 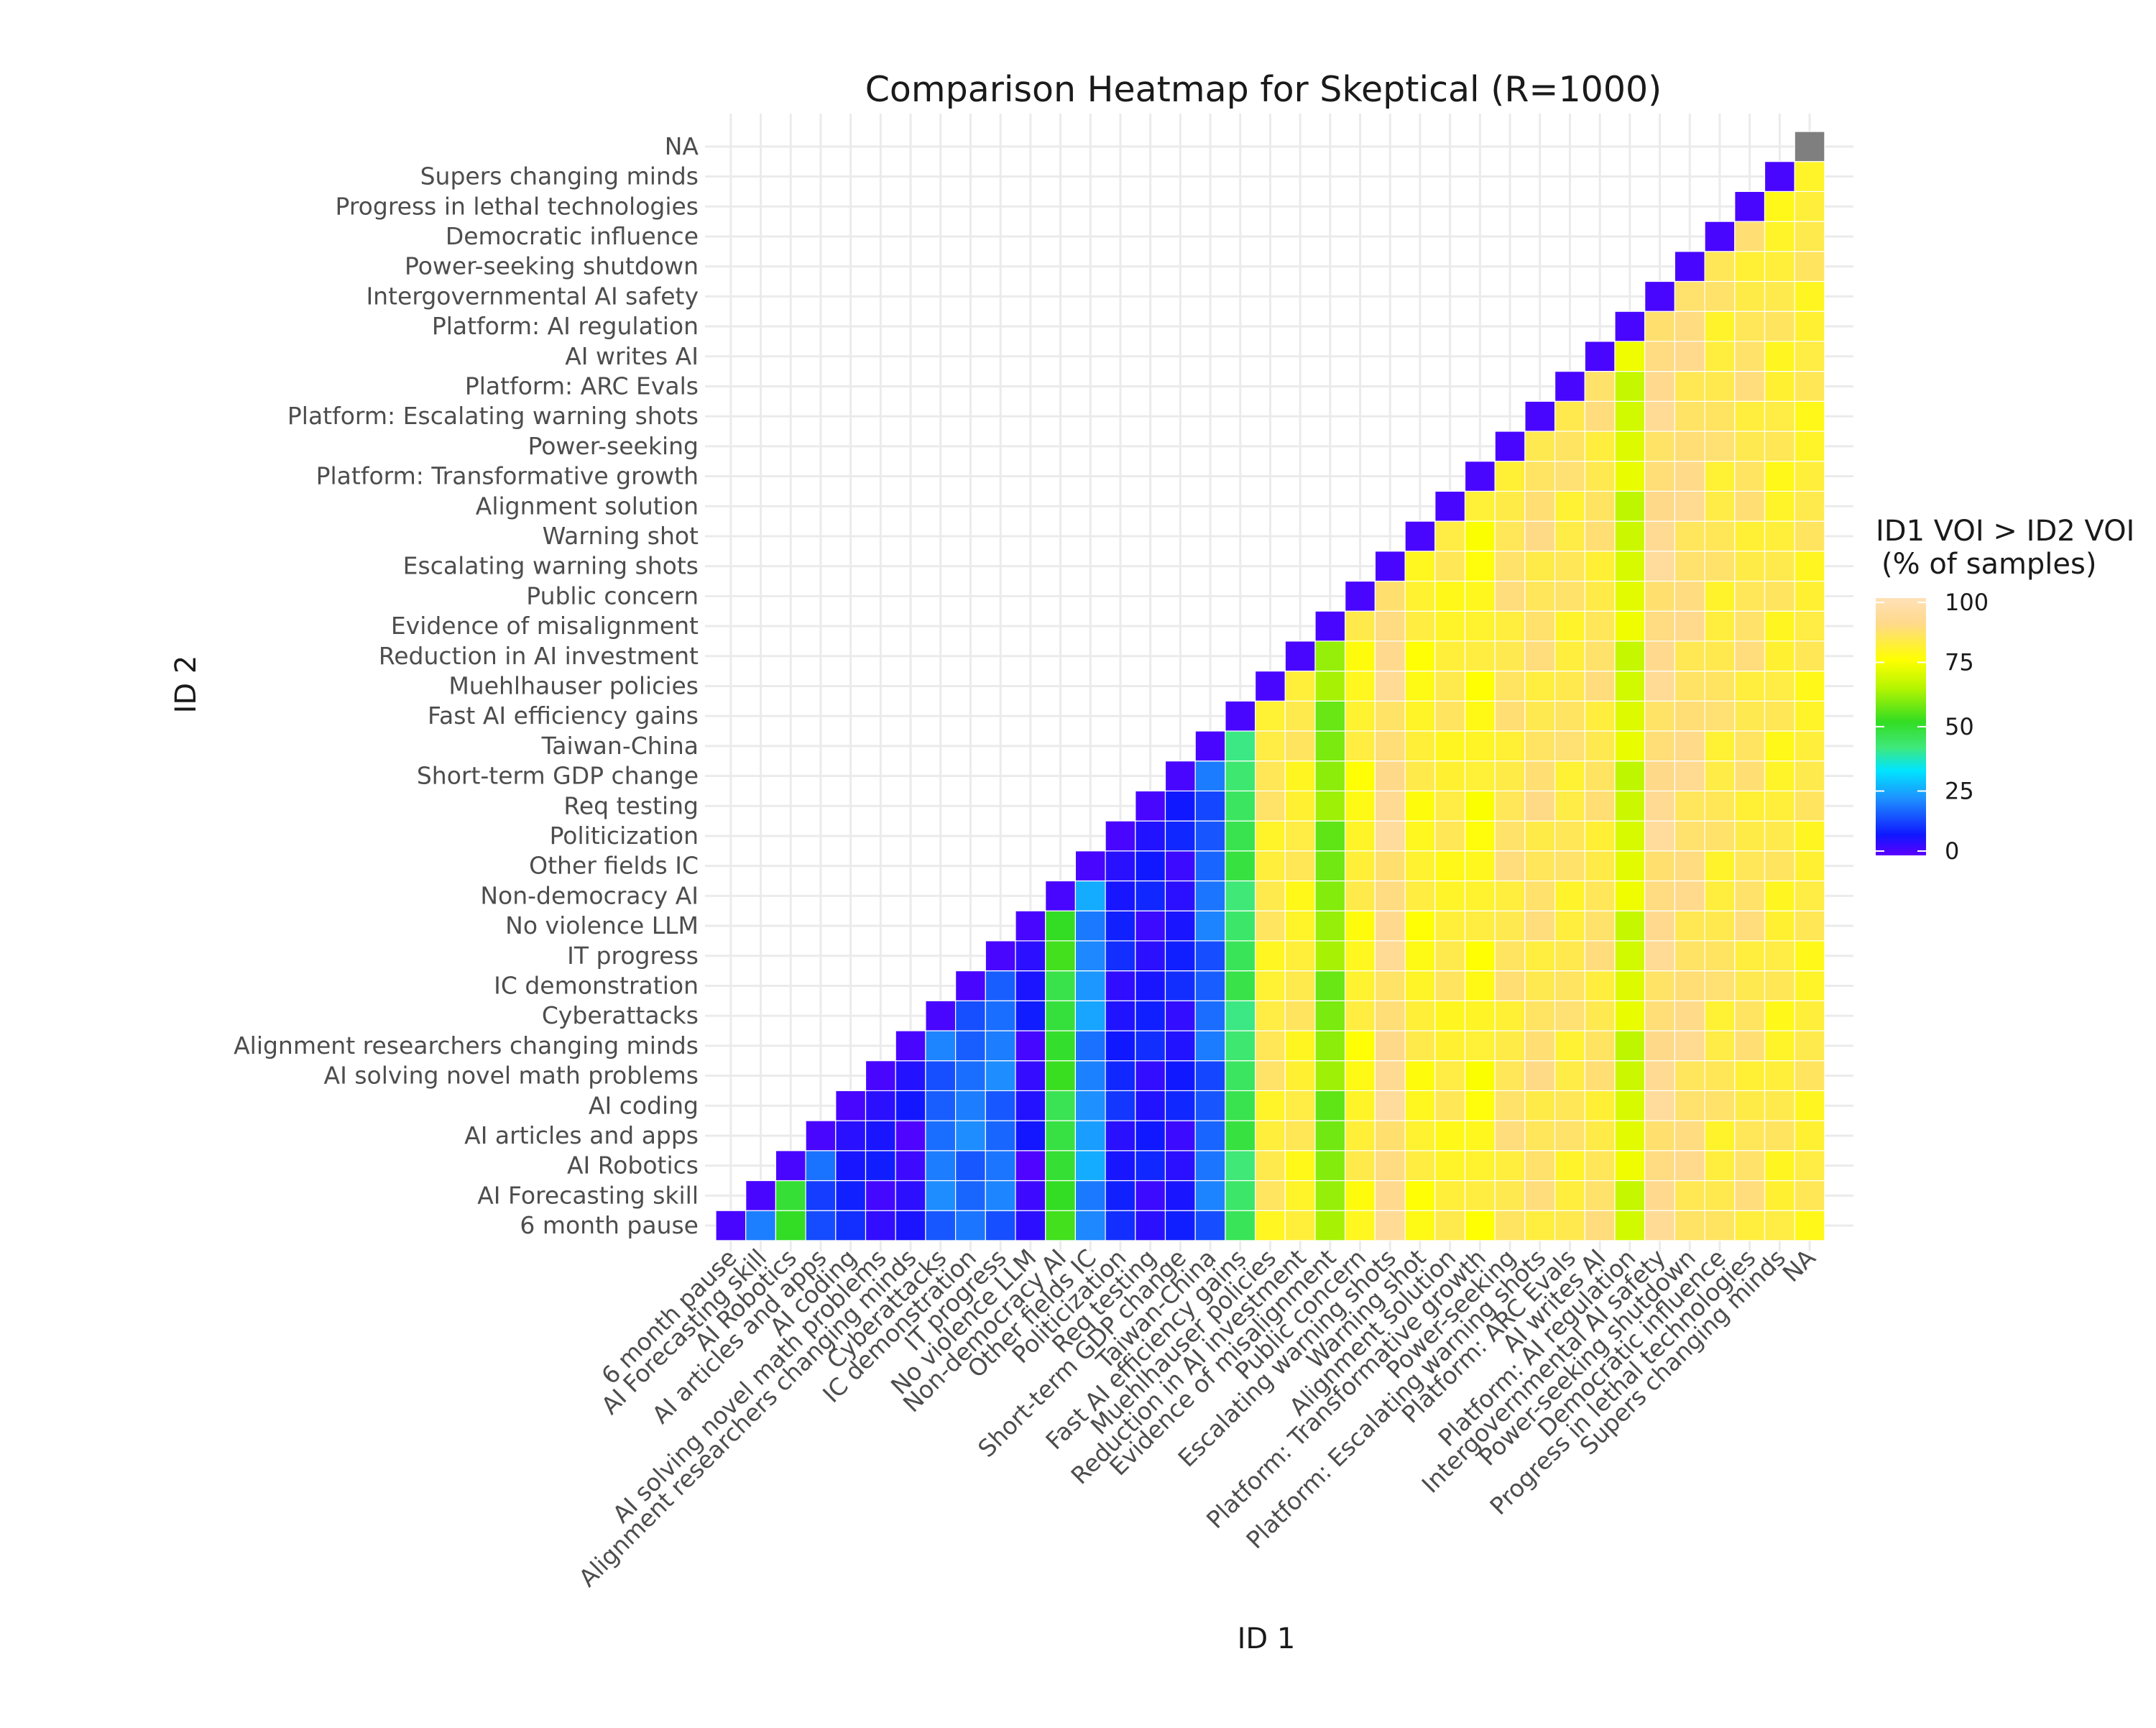 I want to click on legend-ticks: 100 75 50 25 0, so click(x=1932, y=727).